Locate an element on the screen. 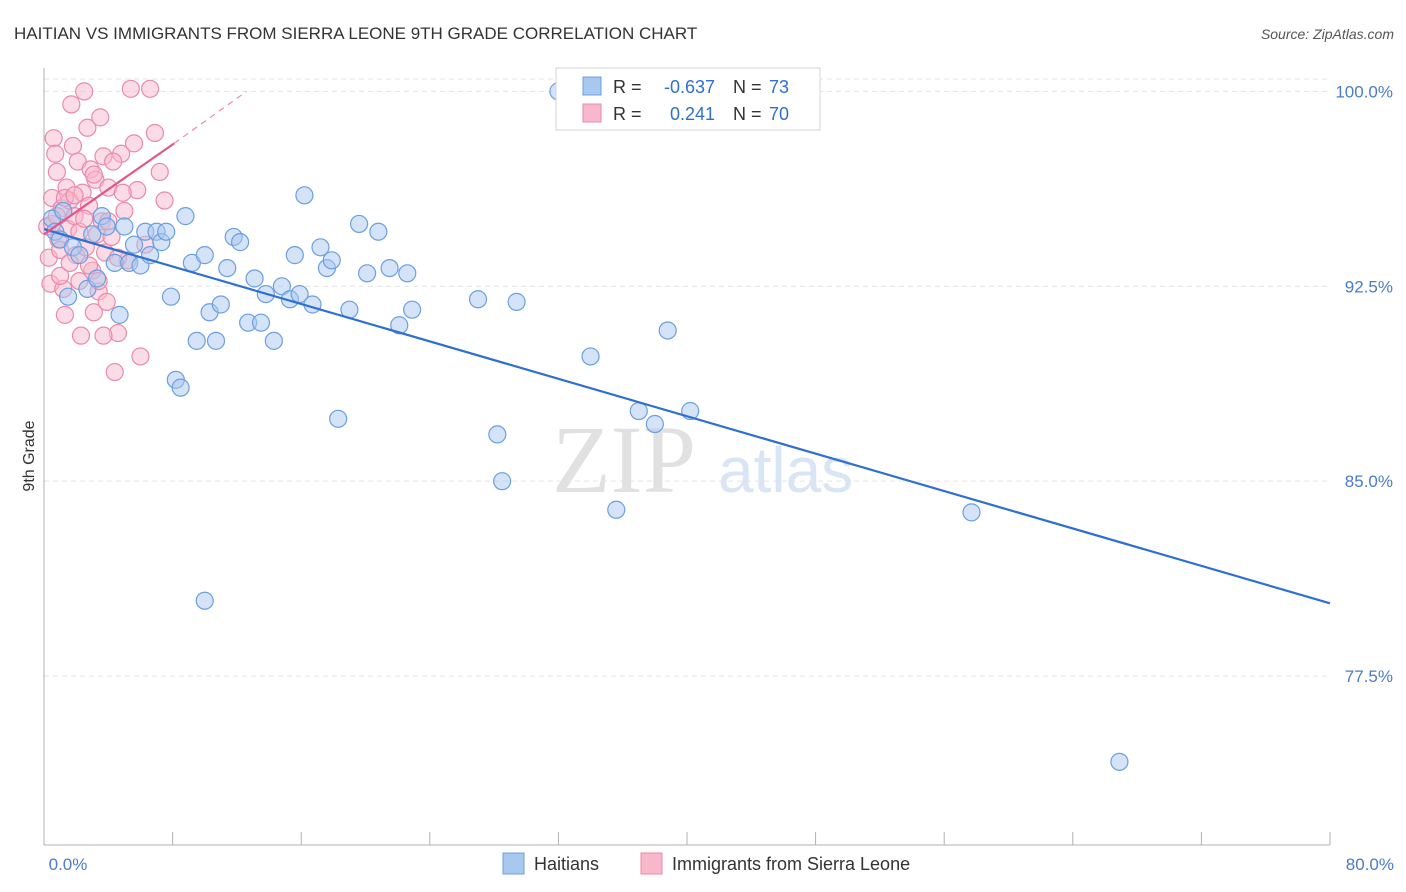  y-tick-label: 92.5% is located at coordinates (1369, 286).